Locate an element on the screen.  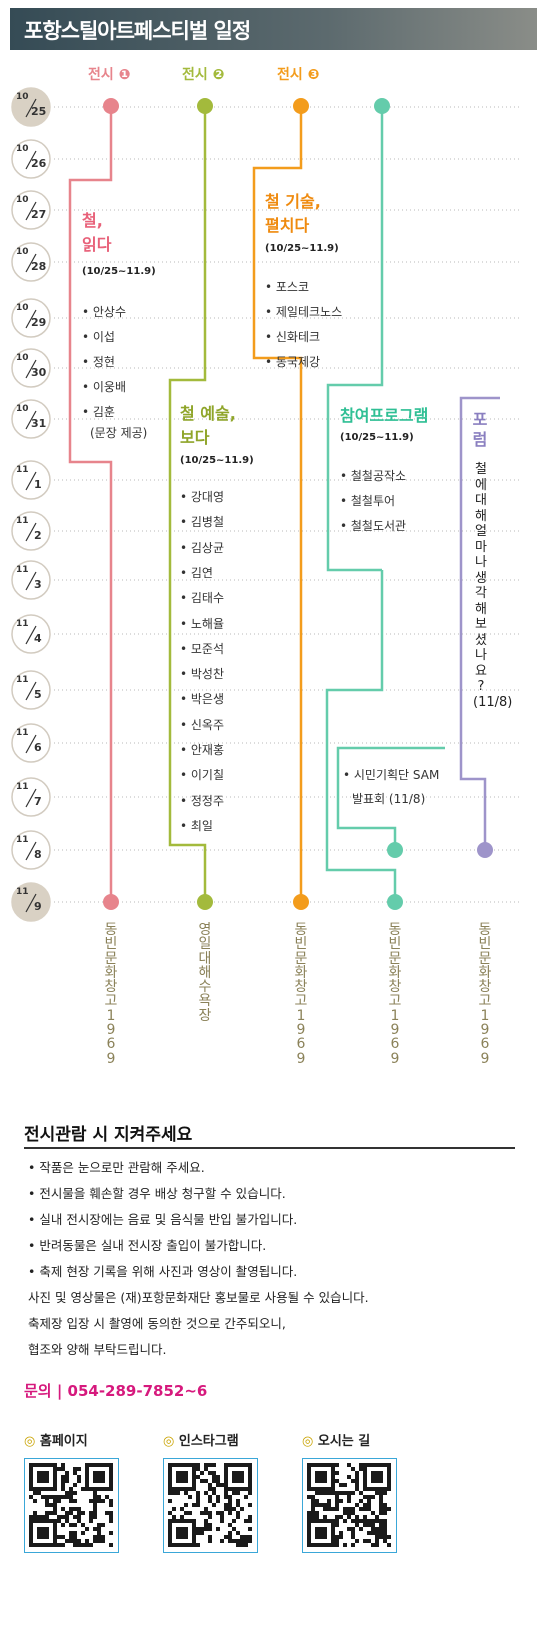
citizen-line is located at coordinates (390, 798).